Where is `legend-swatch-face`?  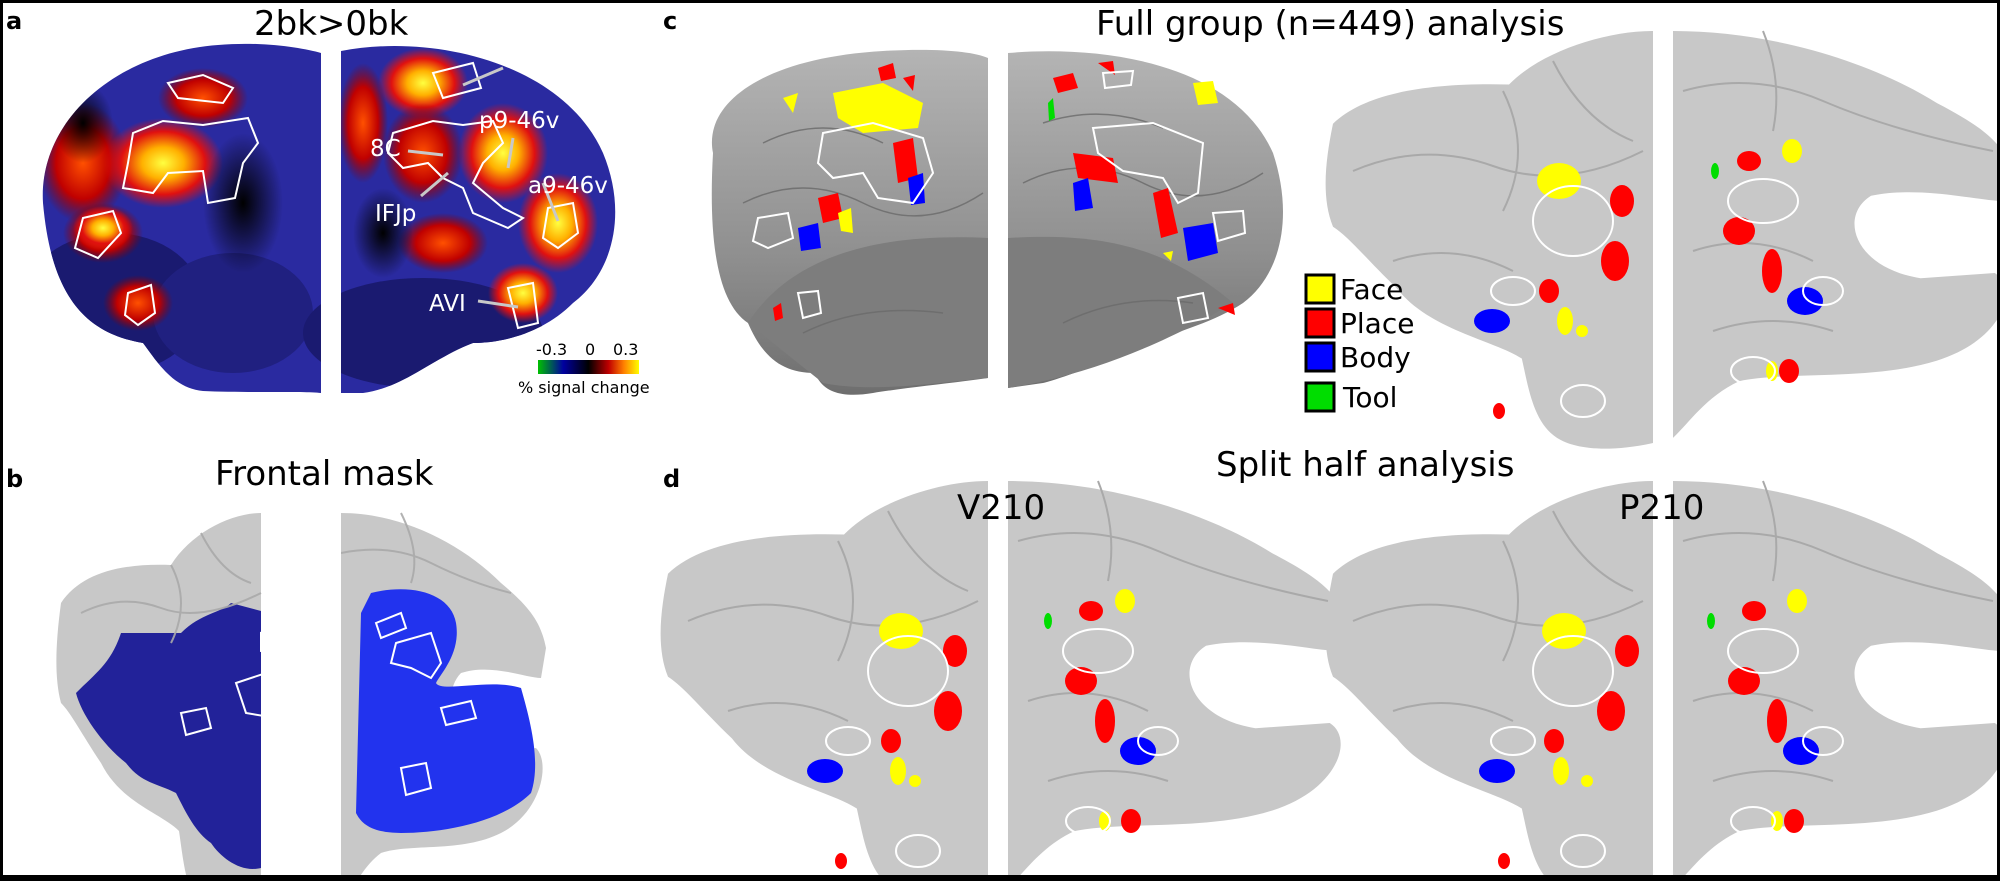
legend-swatch-face is located at coordinates (1320, 289).